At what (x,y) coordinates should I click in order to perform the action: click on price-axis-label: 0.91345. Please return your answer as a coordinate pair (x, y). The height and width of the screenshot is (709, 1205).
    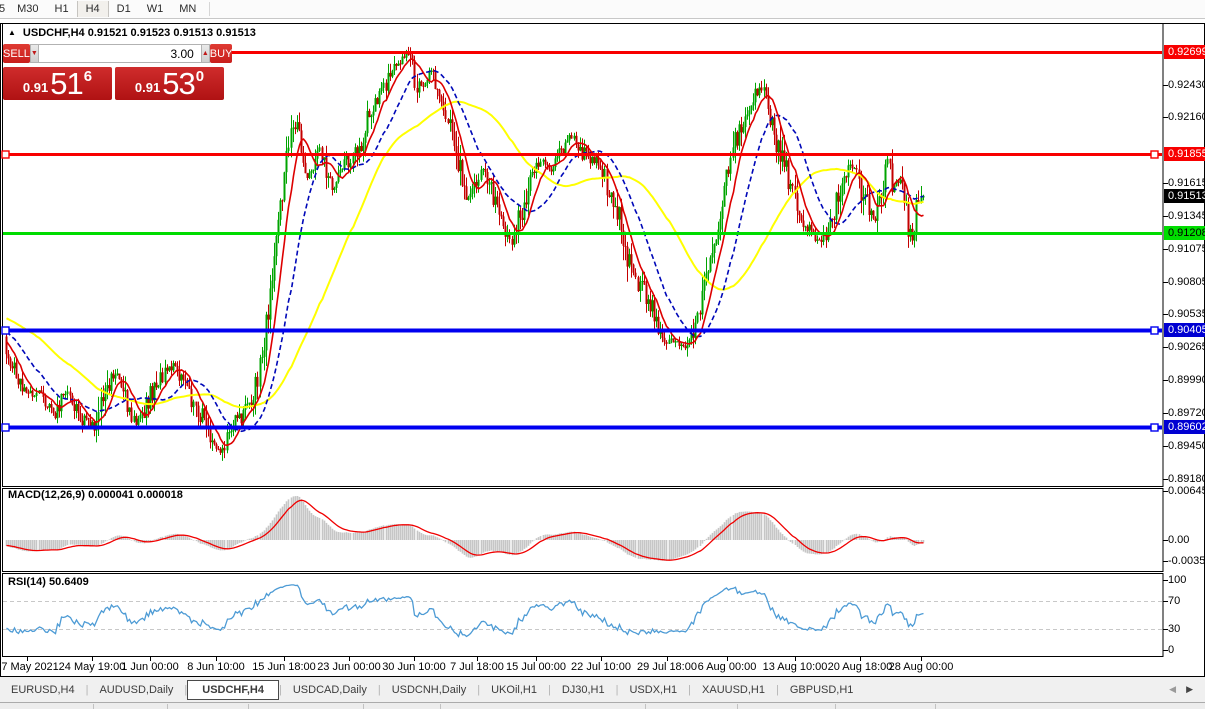
    Looking at the image, I should click on (1186, 216).